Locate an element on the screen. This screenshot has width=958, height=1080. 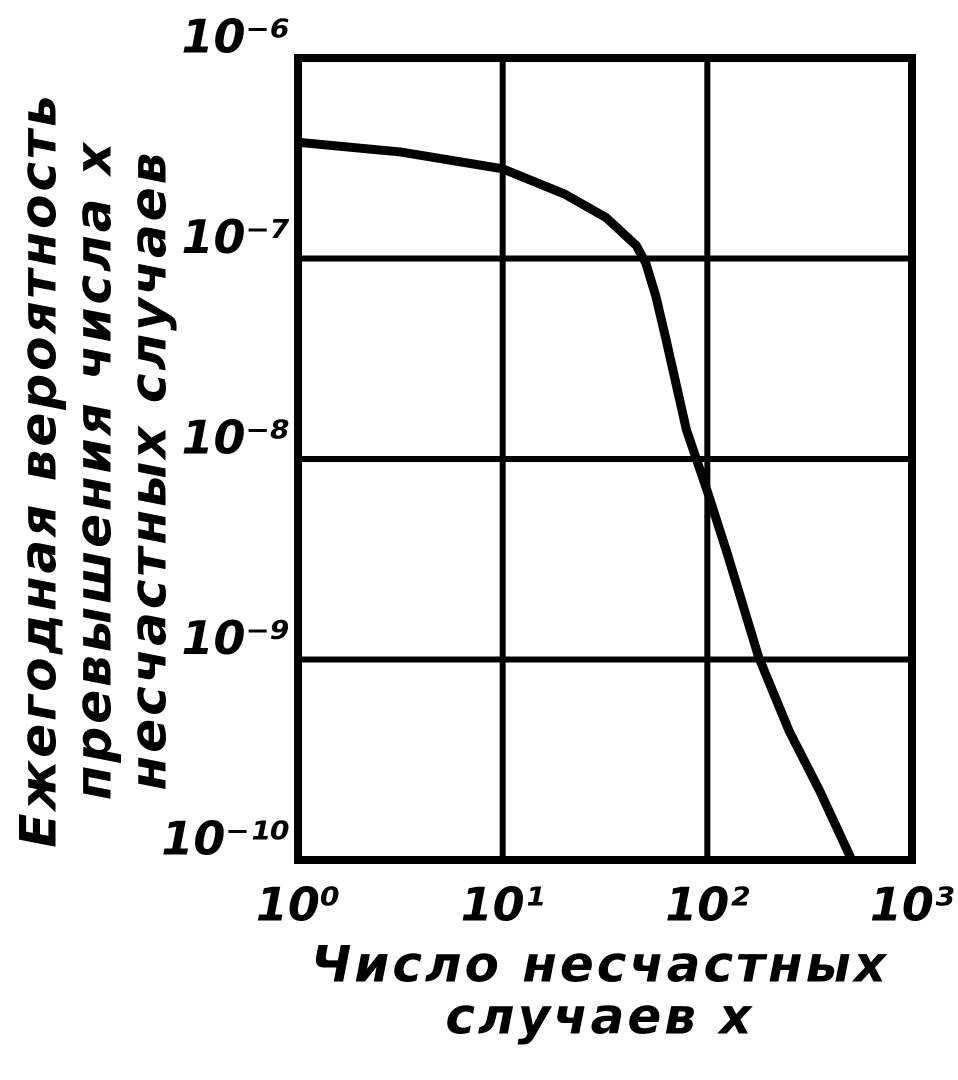
y-axis-title: несчастных случаев is located at coordinates (149, 470).